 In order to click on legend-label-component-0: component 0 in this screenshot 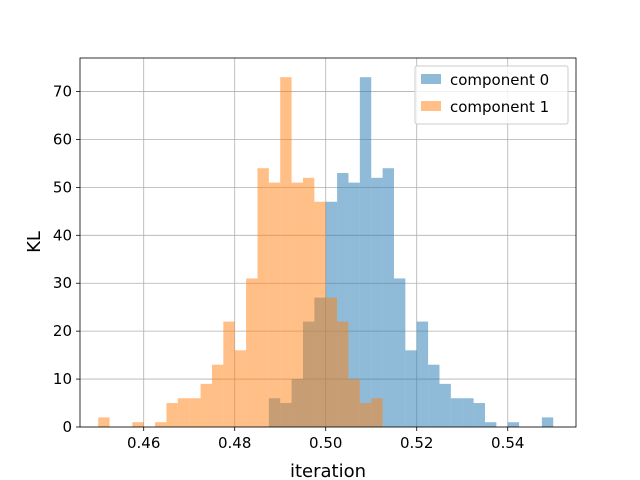, I will do `click(499, 80)`.